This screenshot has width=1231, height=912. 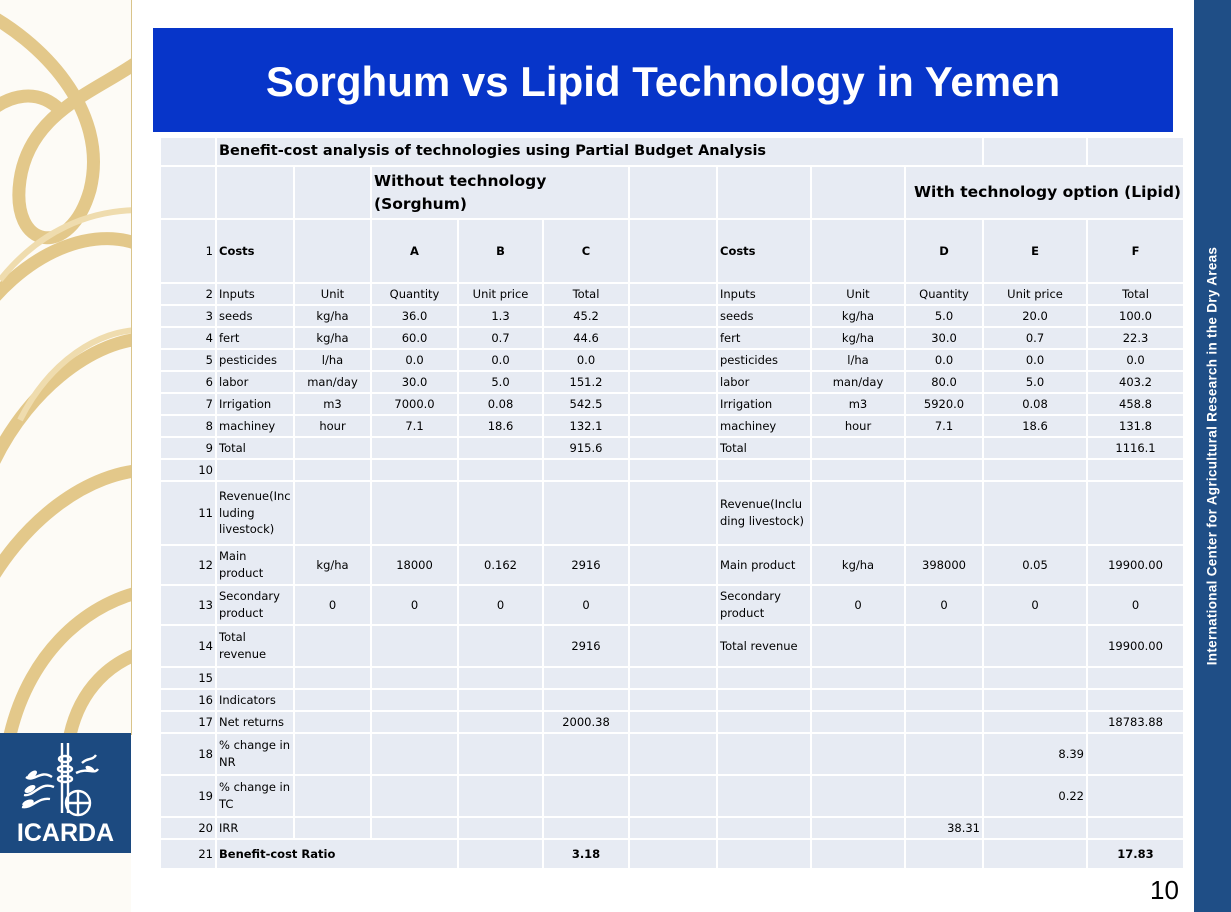 I want to click on table-cell: 0, so click(x=500, y=605).